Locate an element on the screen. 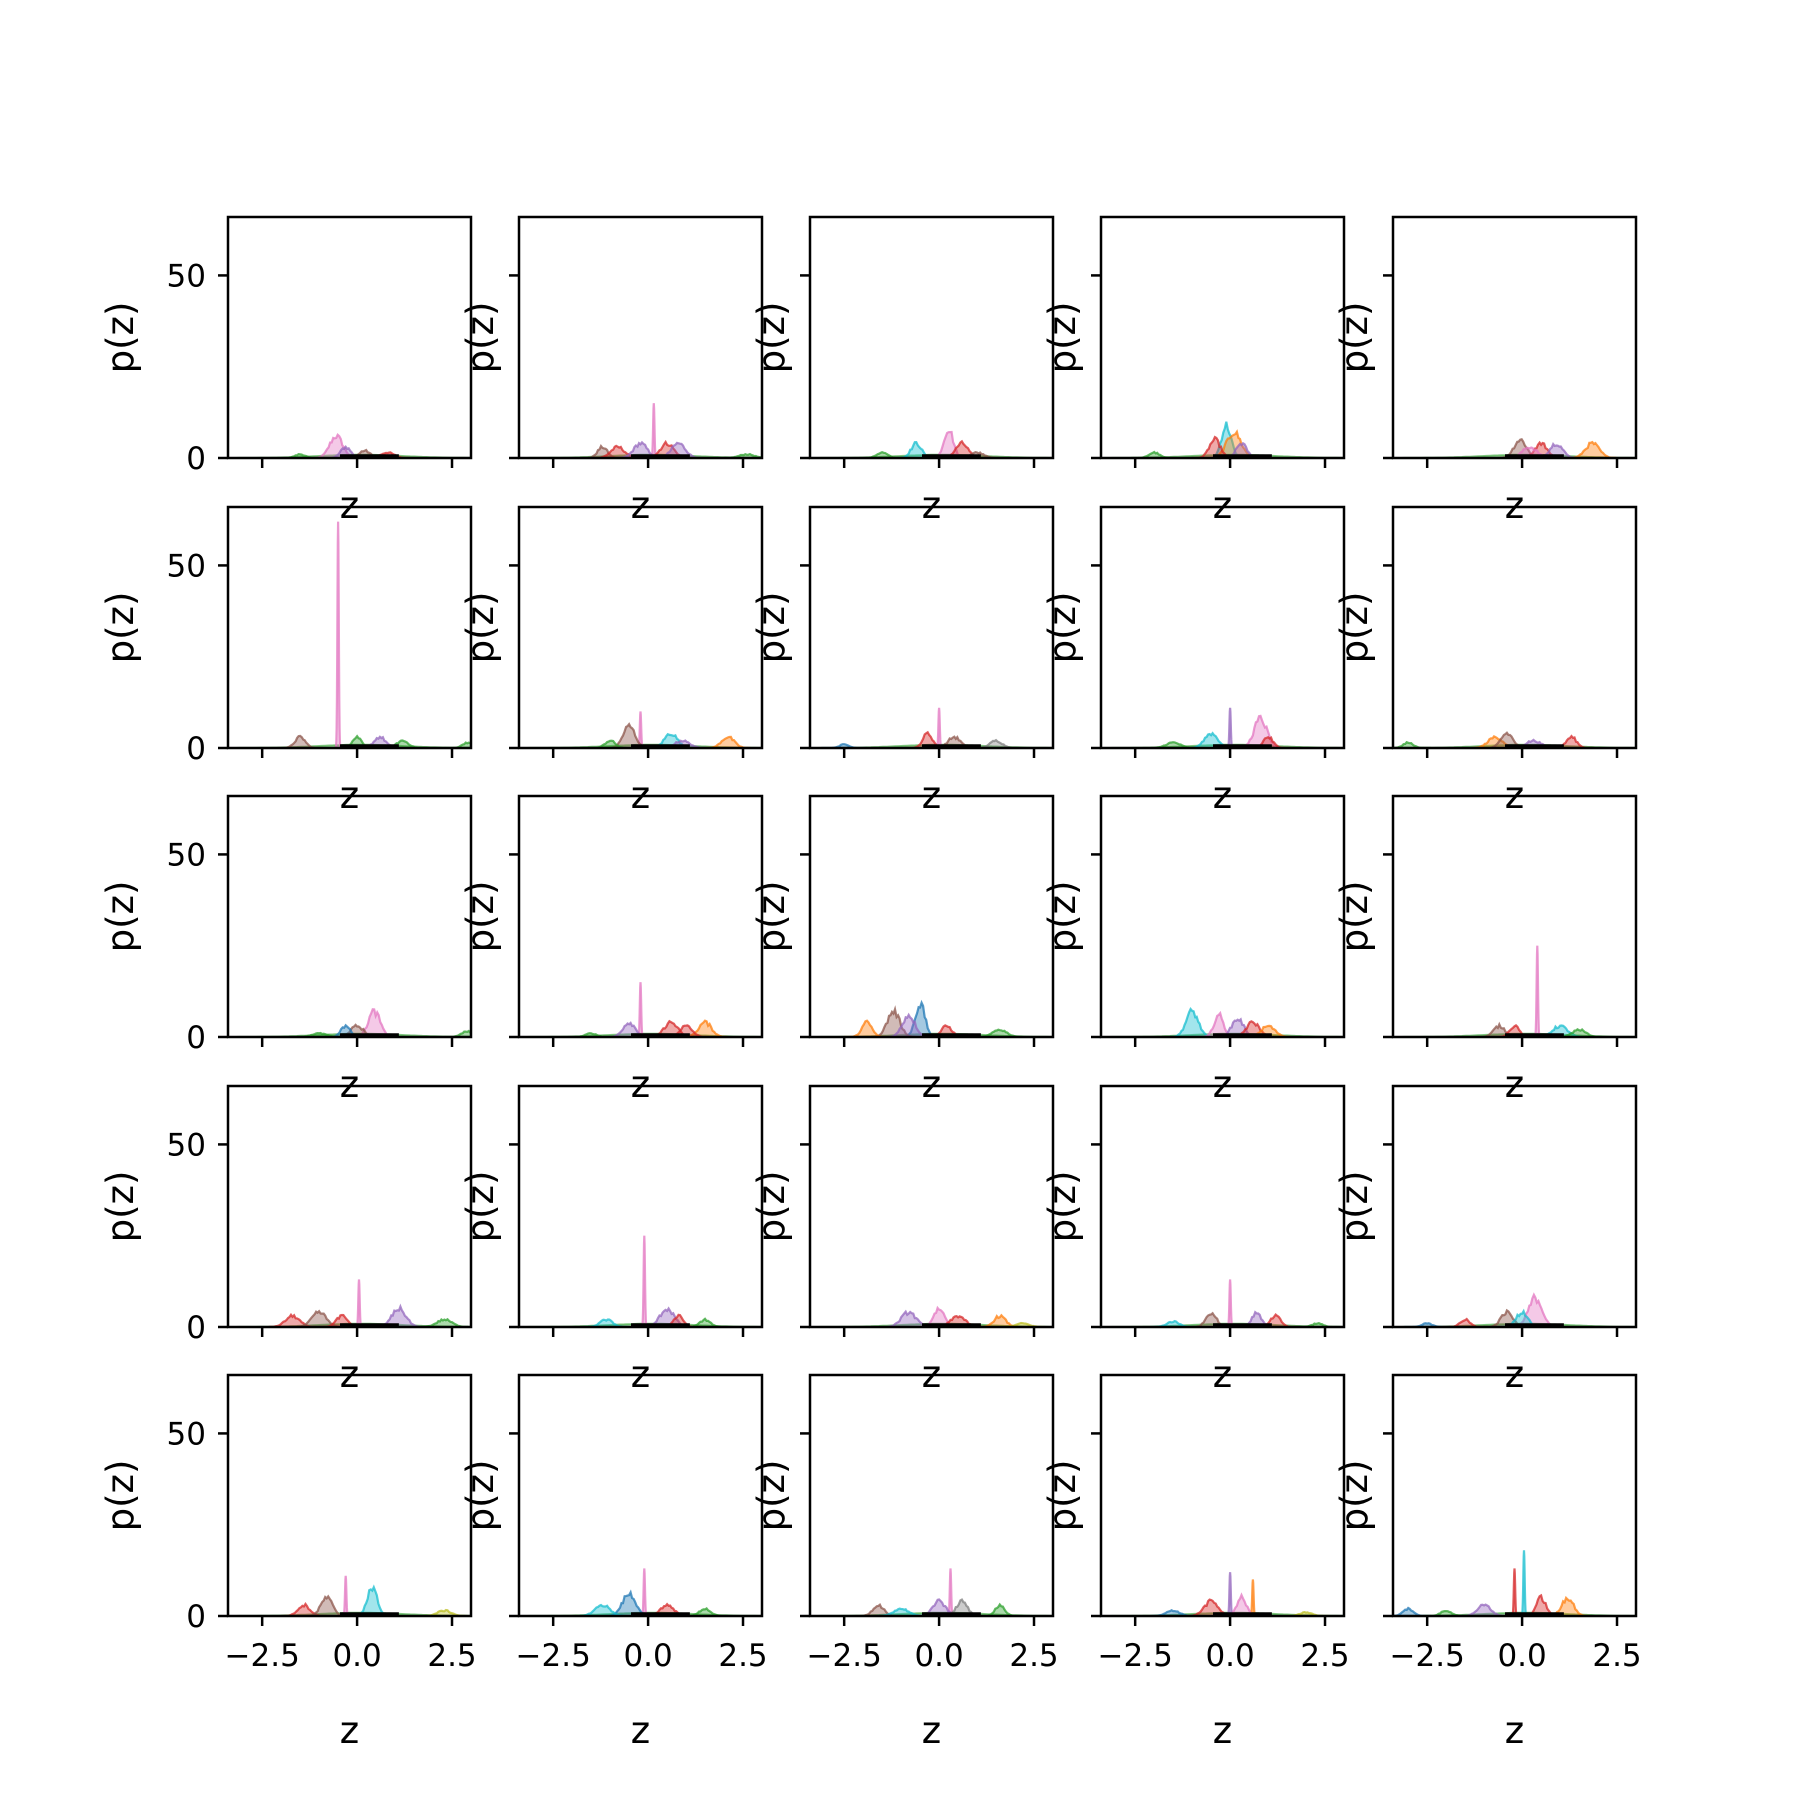 Image resolution: width=1800 pixels, height=1800 pixels. subplot-4-5: zp(z) is located at coordinates (1485, 1240).